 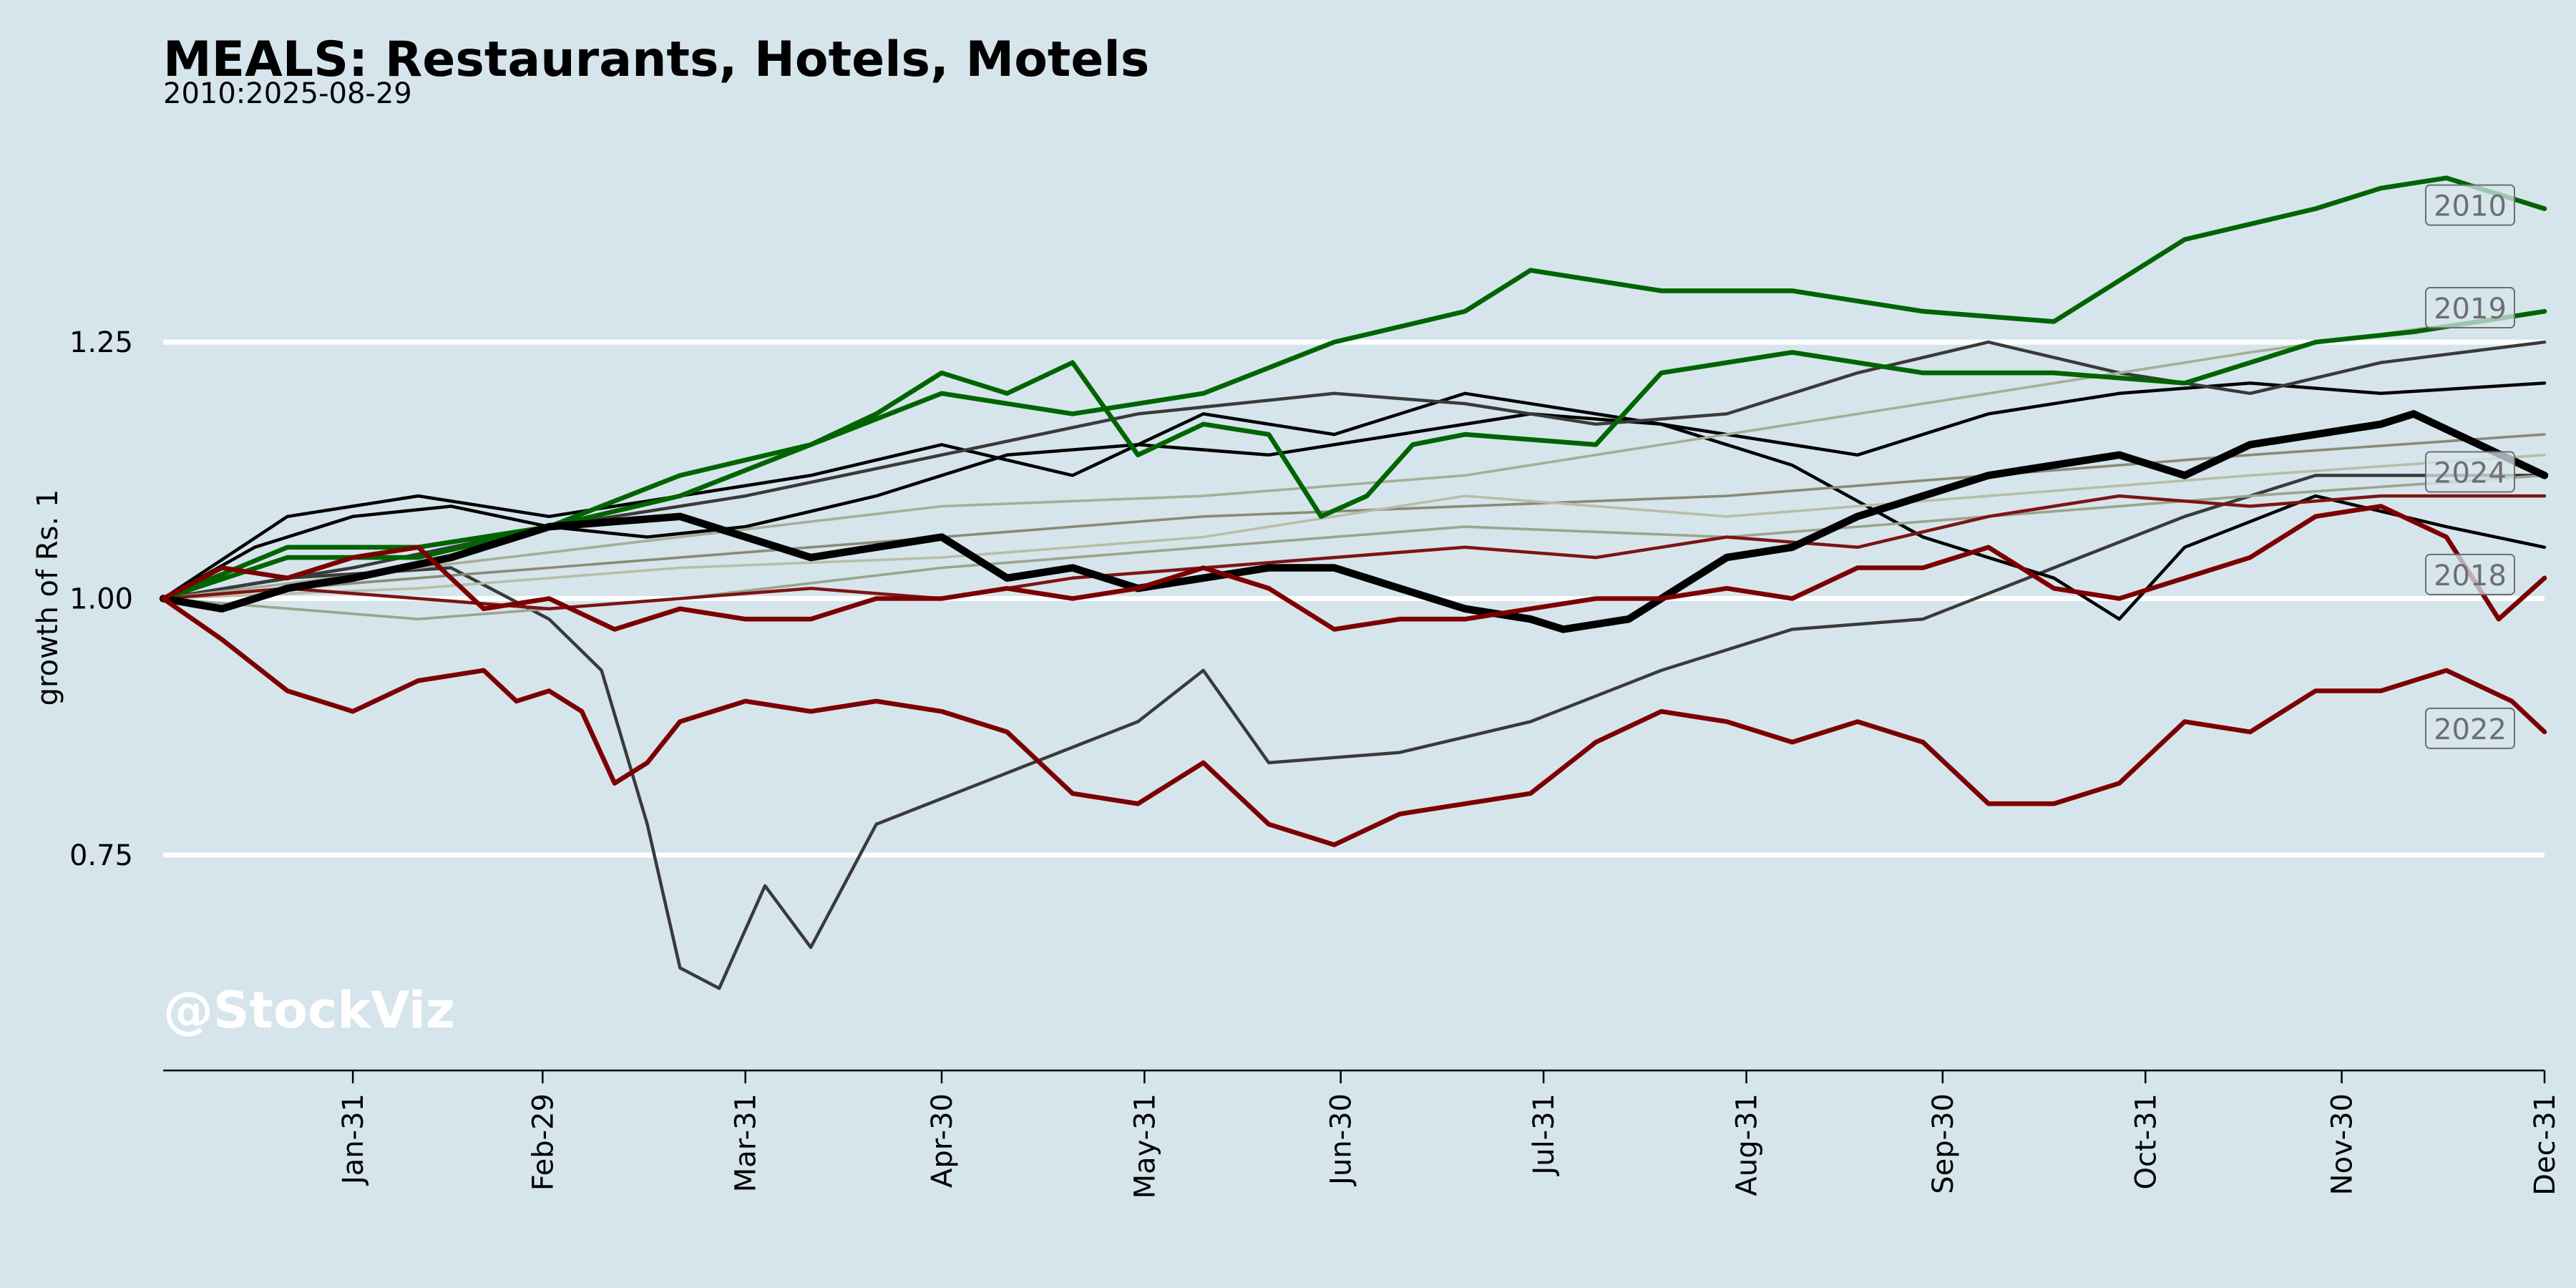 What do you see at coordinates (2145, 1141) in the screenshot?
I see `x-tick-label: Oct-31` at bounding box center [2145, 1141].